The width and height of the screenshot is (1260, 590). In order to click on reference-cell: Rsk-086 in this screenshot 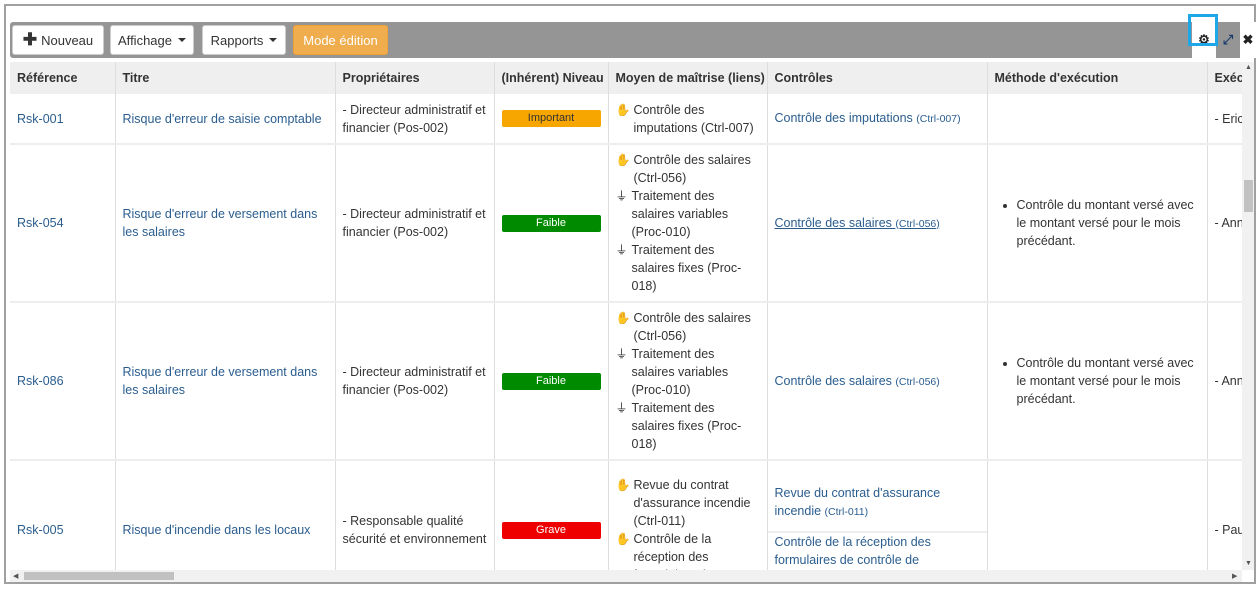, I will do `click(63, 381)`.